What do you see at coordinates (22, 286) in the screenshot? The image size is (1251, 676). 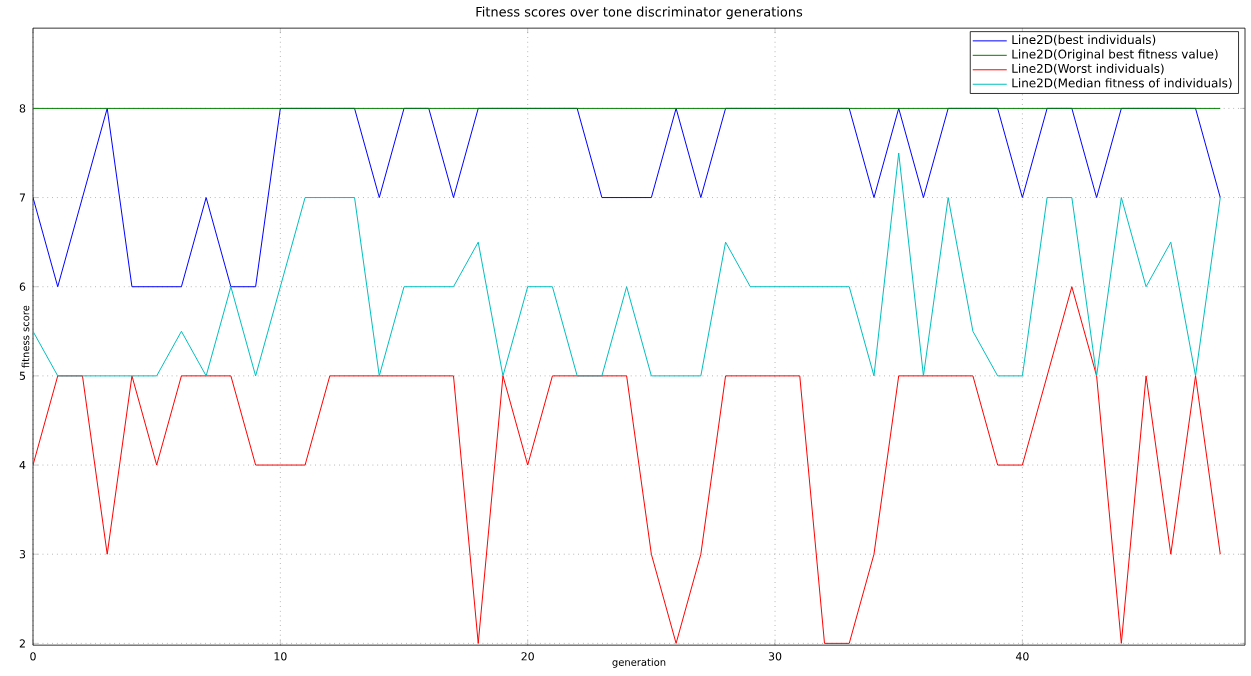 I see `y-tick-label: 6` at bounding box center [22, 286].